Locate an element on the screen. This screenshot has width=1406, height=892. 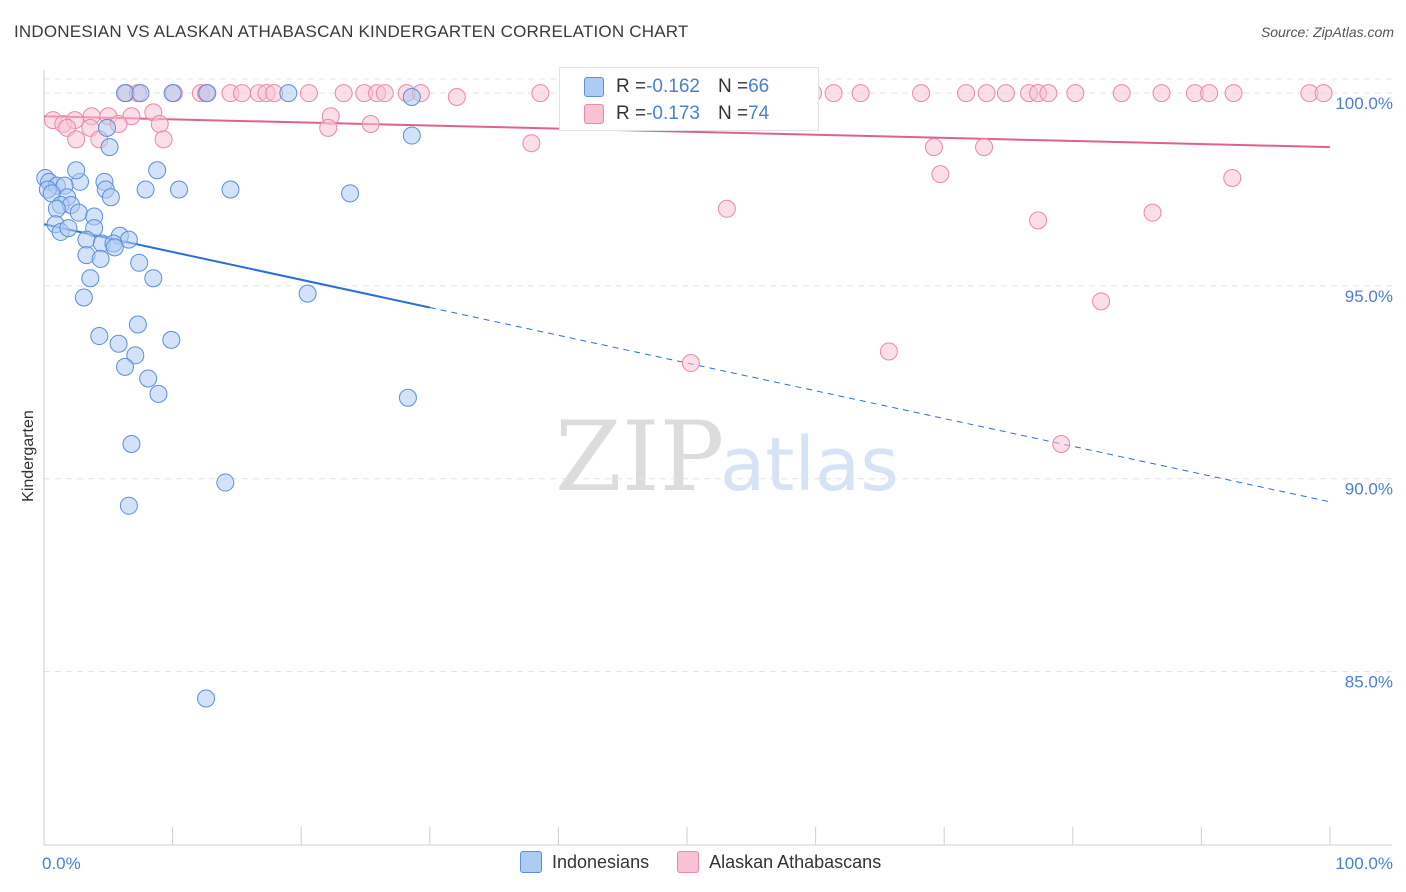
alaskan-athabascans-legend-swatch is located at coordinates (688, 862).